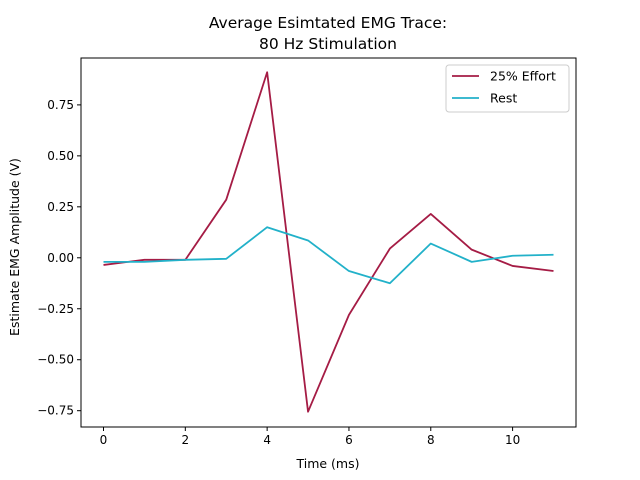 The image size is (640, 480). Describe the element at coordinates (327, 463) in the screenshot. I see `x-axis-label: Time (ms)` at that location.